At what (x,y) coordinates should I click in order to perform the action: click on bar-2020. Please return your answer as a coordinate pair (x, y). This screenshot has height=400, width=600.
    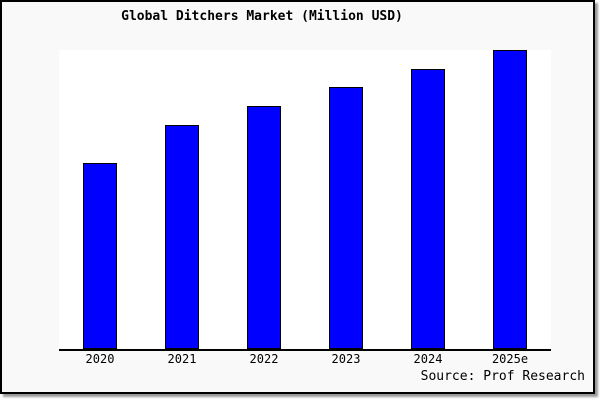
    Looking at the image, I should click on (100, 256).